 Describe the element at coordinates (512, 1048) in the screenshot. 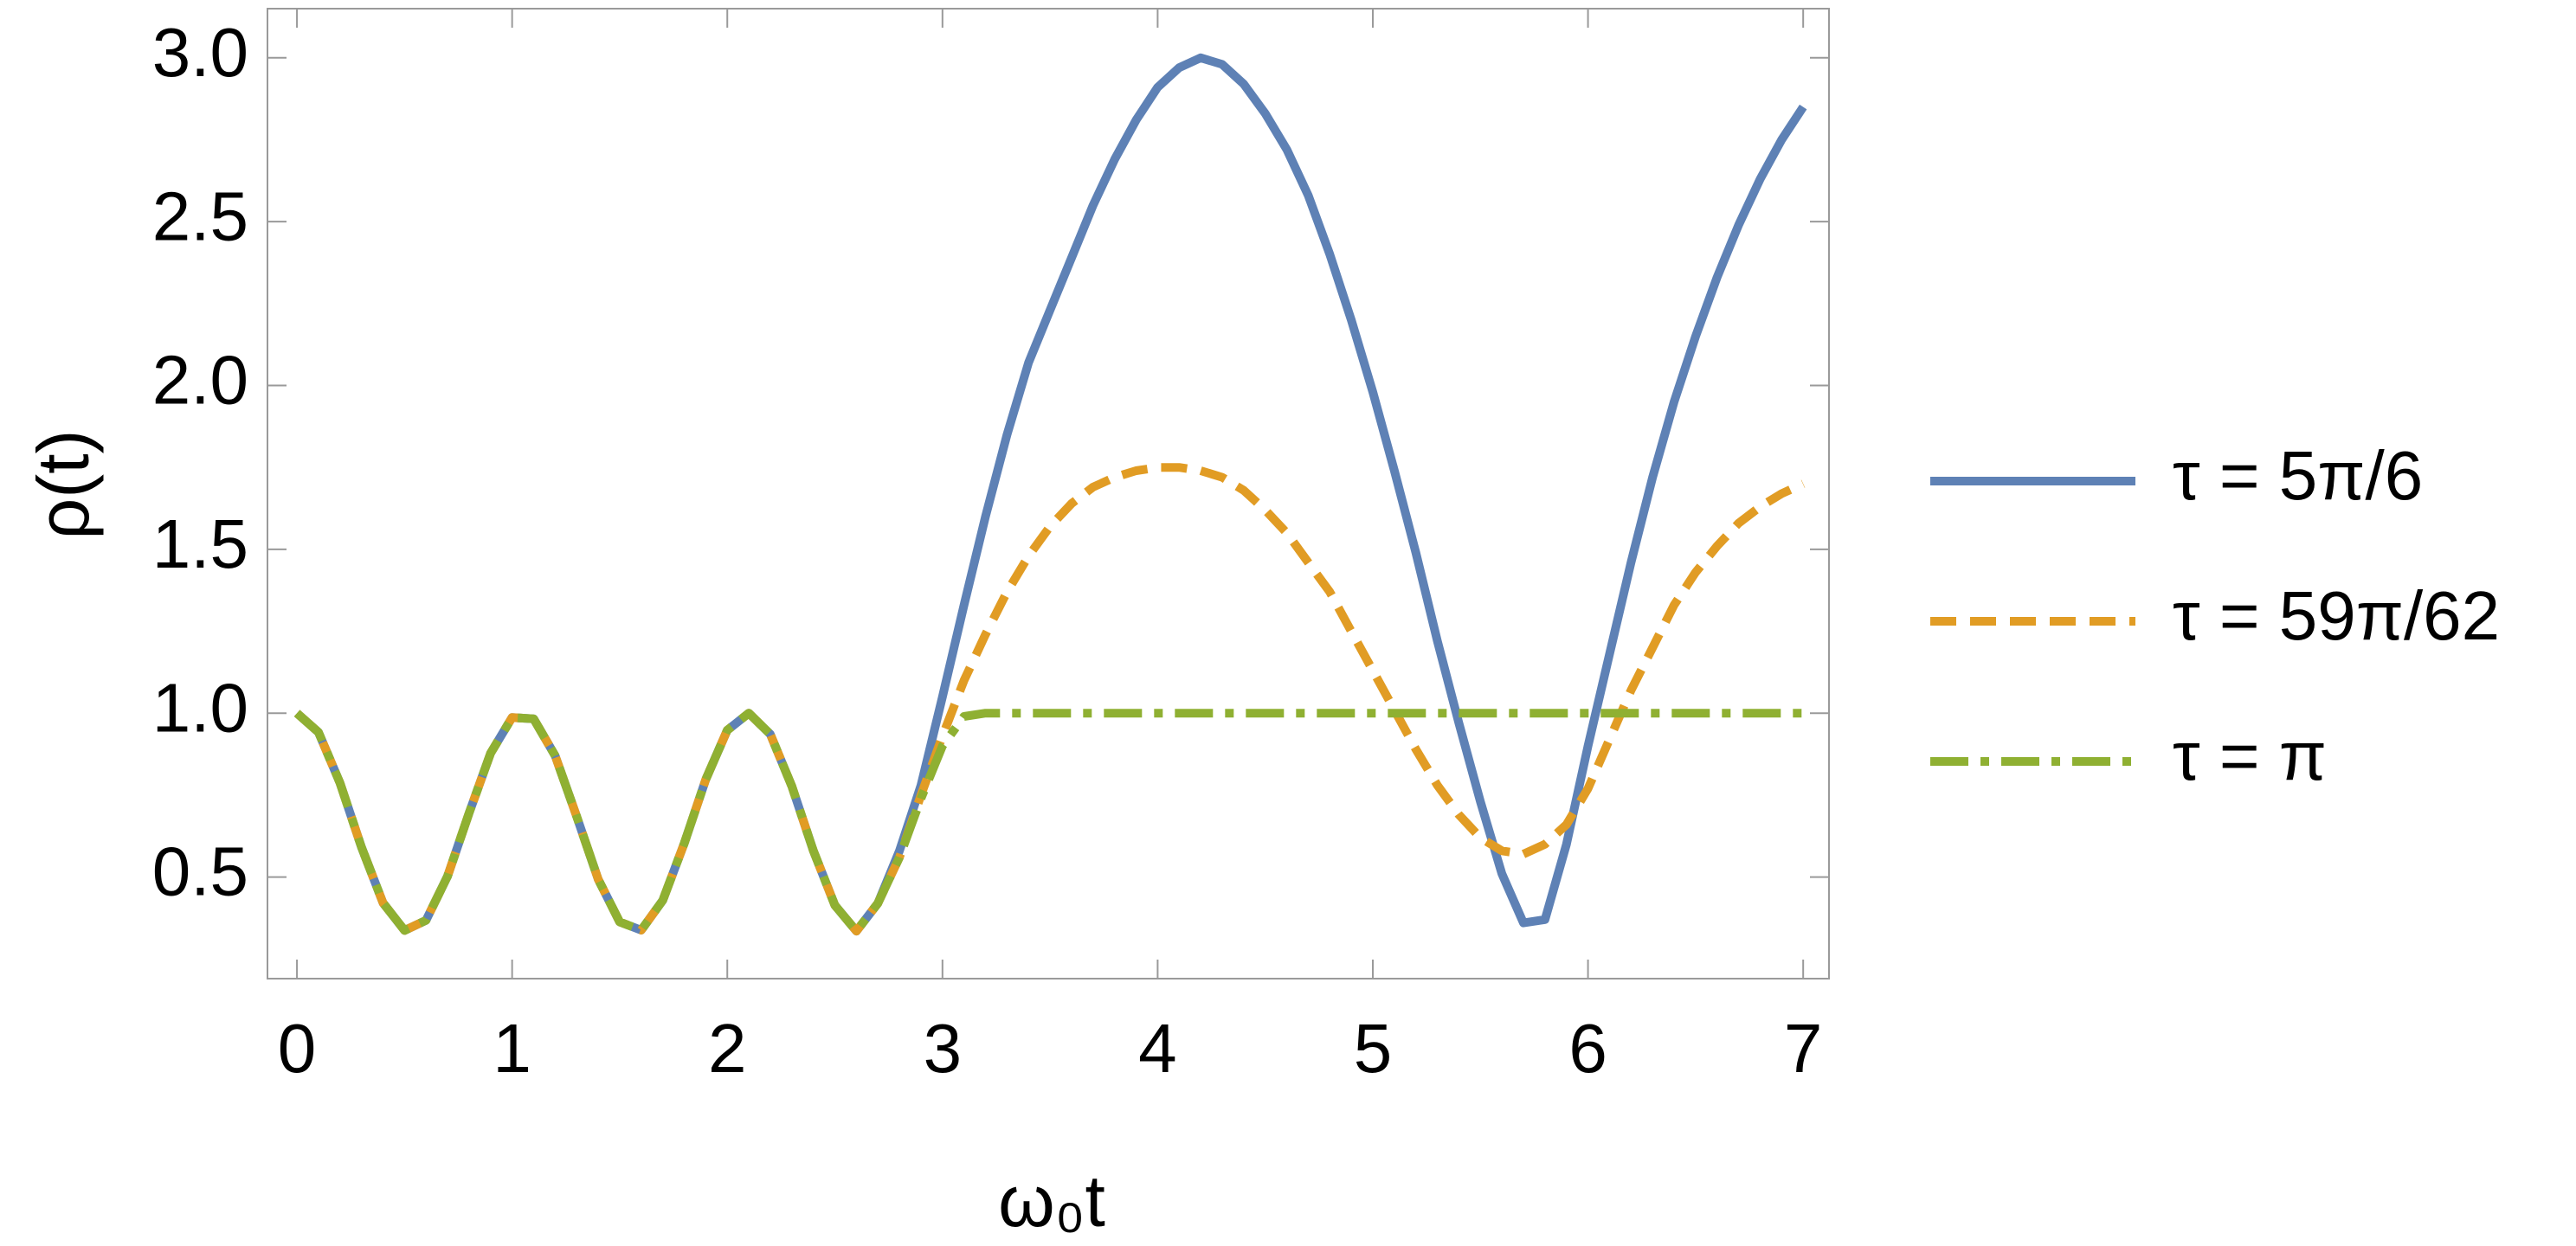

I see `x-tick-label: 1` at that location.